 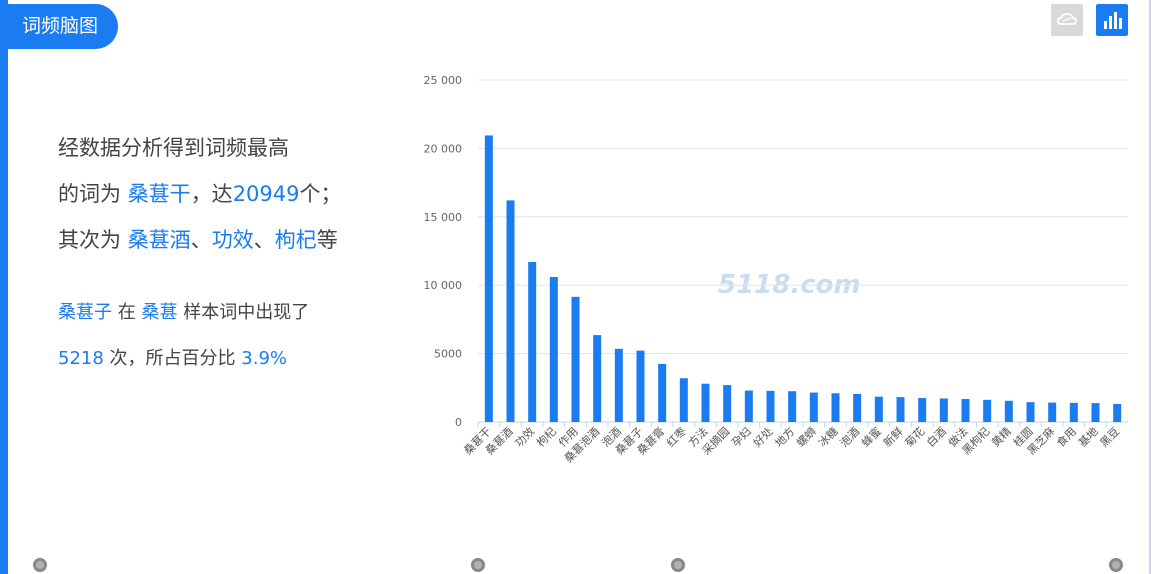 I want to click on x-tick-label: 蜂蜜, so click(x=870, y=436).